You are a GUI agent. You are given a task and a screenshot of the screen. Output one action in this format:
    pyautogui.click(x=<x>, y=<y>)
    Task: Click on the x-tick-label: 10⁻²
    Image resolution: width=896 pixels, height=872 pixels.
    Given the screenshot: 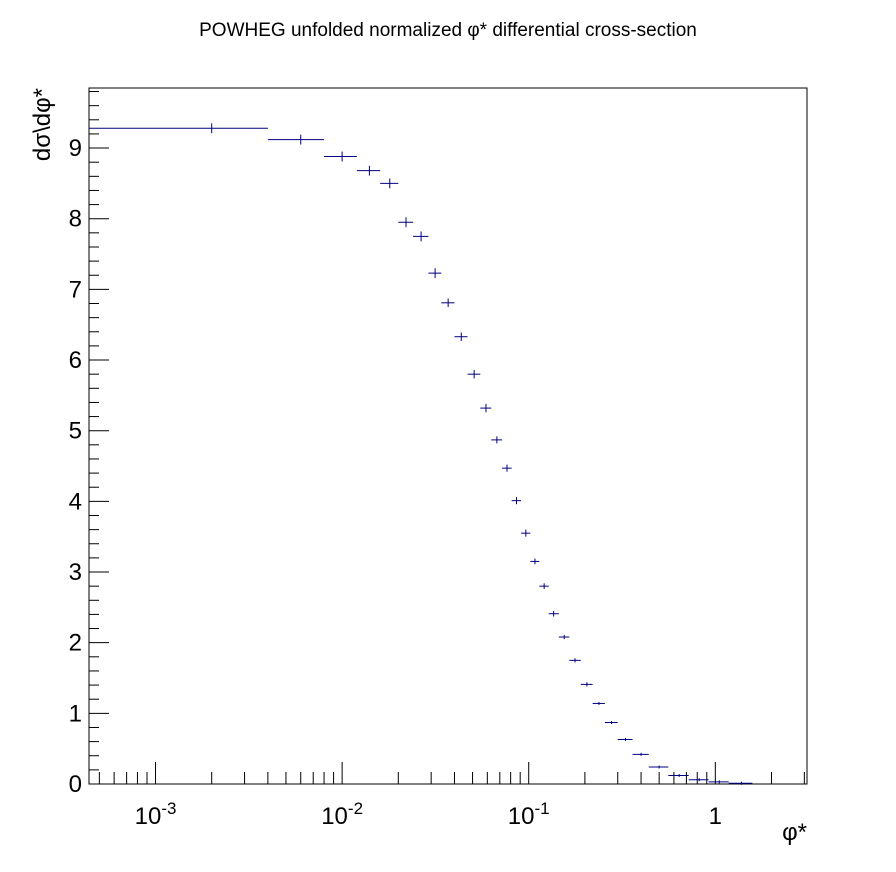 What is the action you would take?
    pyautogui.click(x=342, y=814)
    